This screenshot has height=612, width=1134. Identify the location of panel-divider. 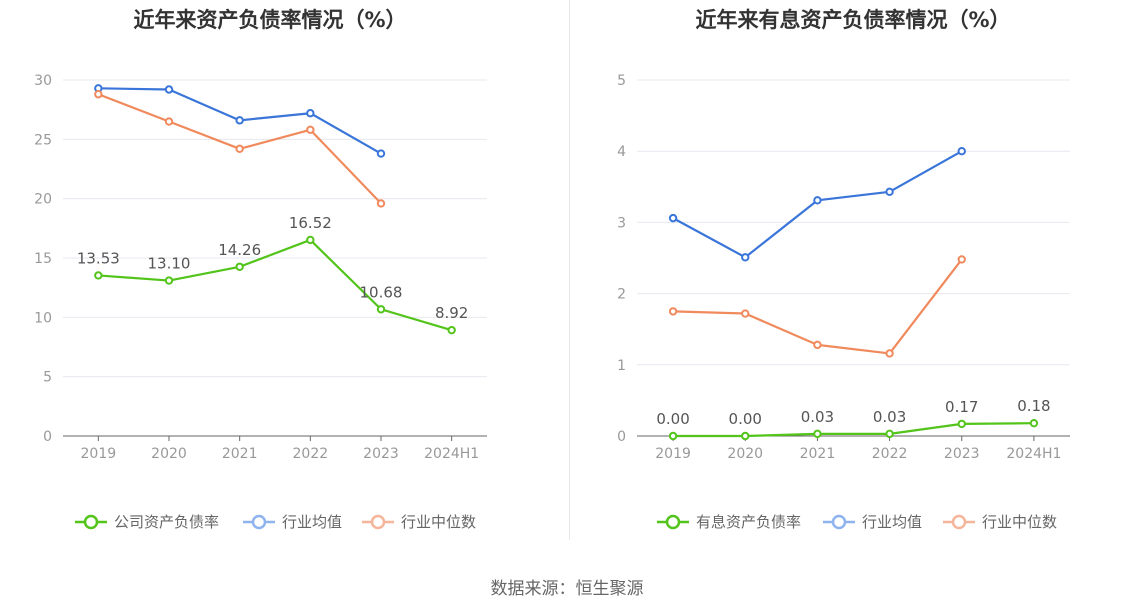
(569, 270).